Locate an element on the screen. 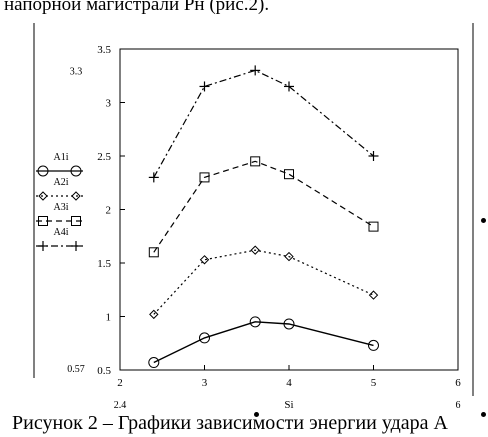 The height and width of the screenshot is (437, 488). x-tick-label: 4 is located at coordinates (289, 383).